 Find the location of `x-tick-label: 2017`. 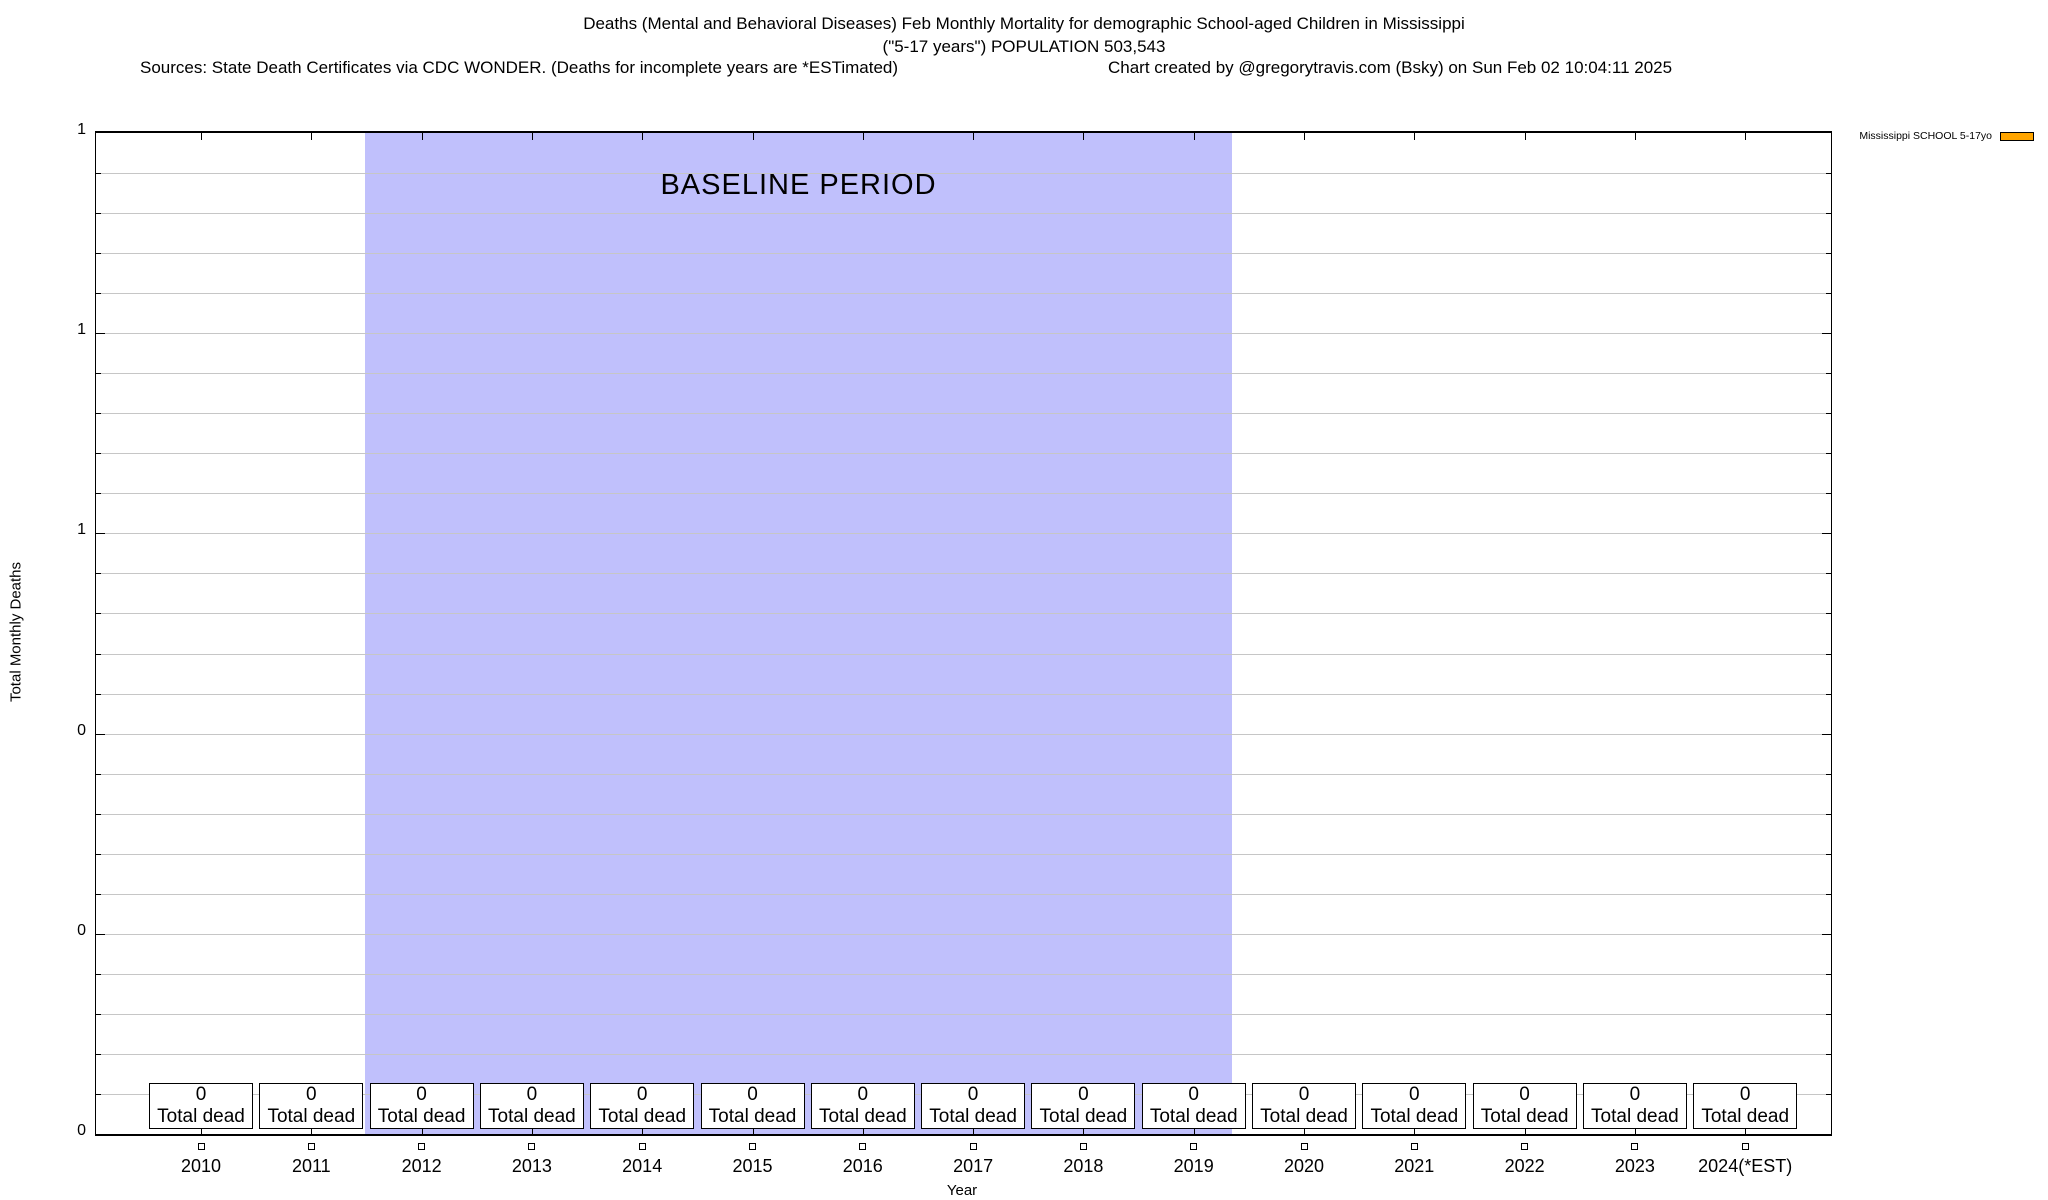

x-tick-label: 2017 is located at coordinates (973, 1166).